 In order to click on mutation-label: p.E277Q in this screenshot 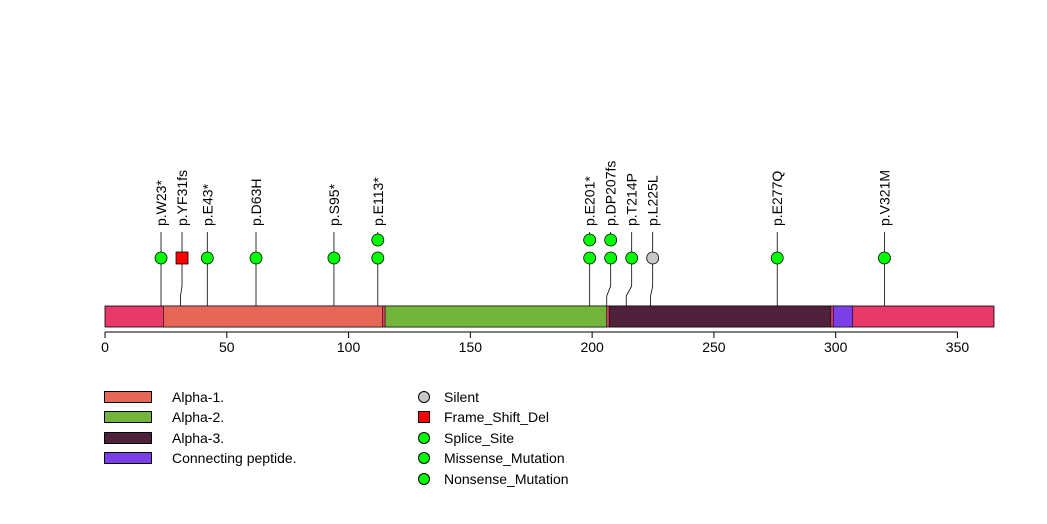, I will do `click(777, 198)`.